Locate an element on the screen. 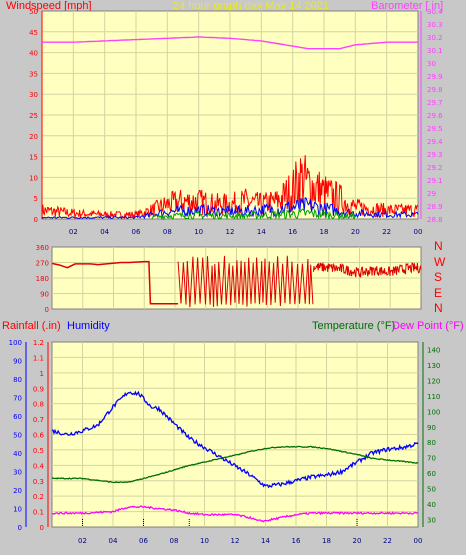 The height and width of the screenshot is (555, 466). wind-y-tick: 50 is located at coordinates (33, 12).